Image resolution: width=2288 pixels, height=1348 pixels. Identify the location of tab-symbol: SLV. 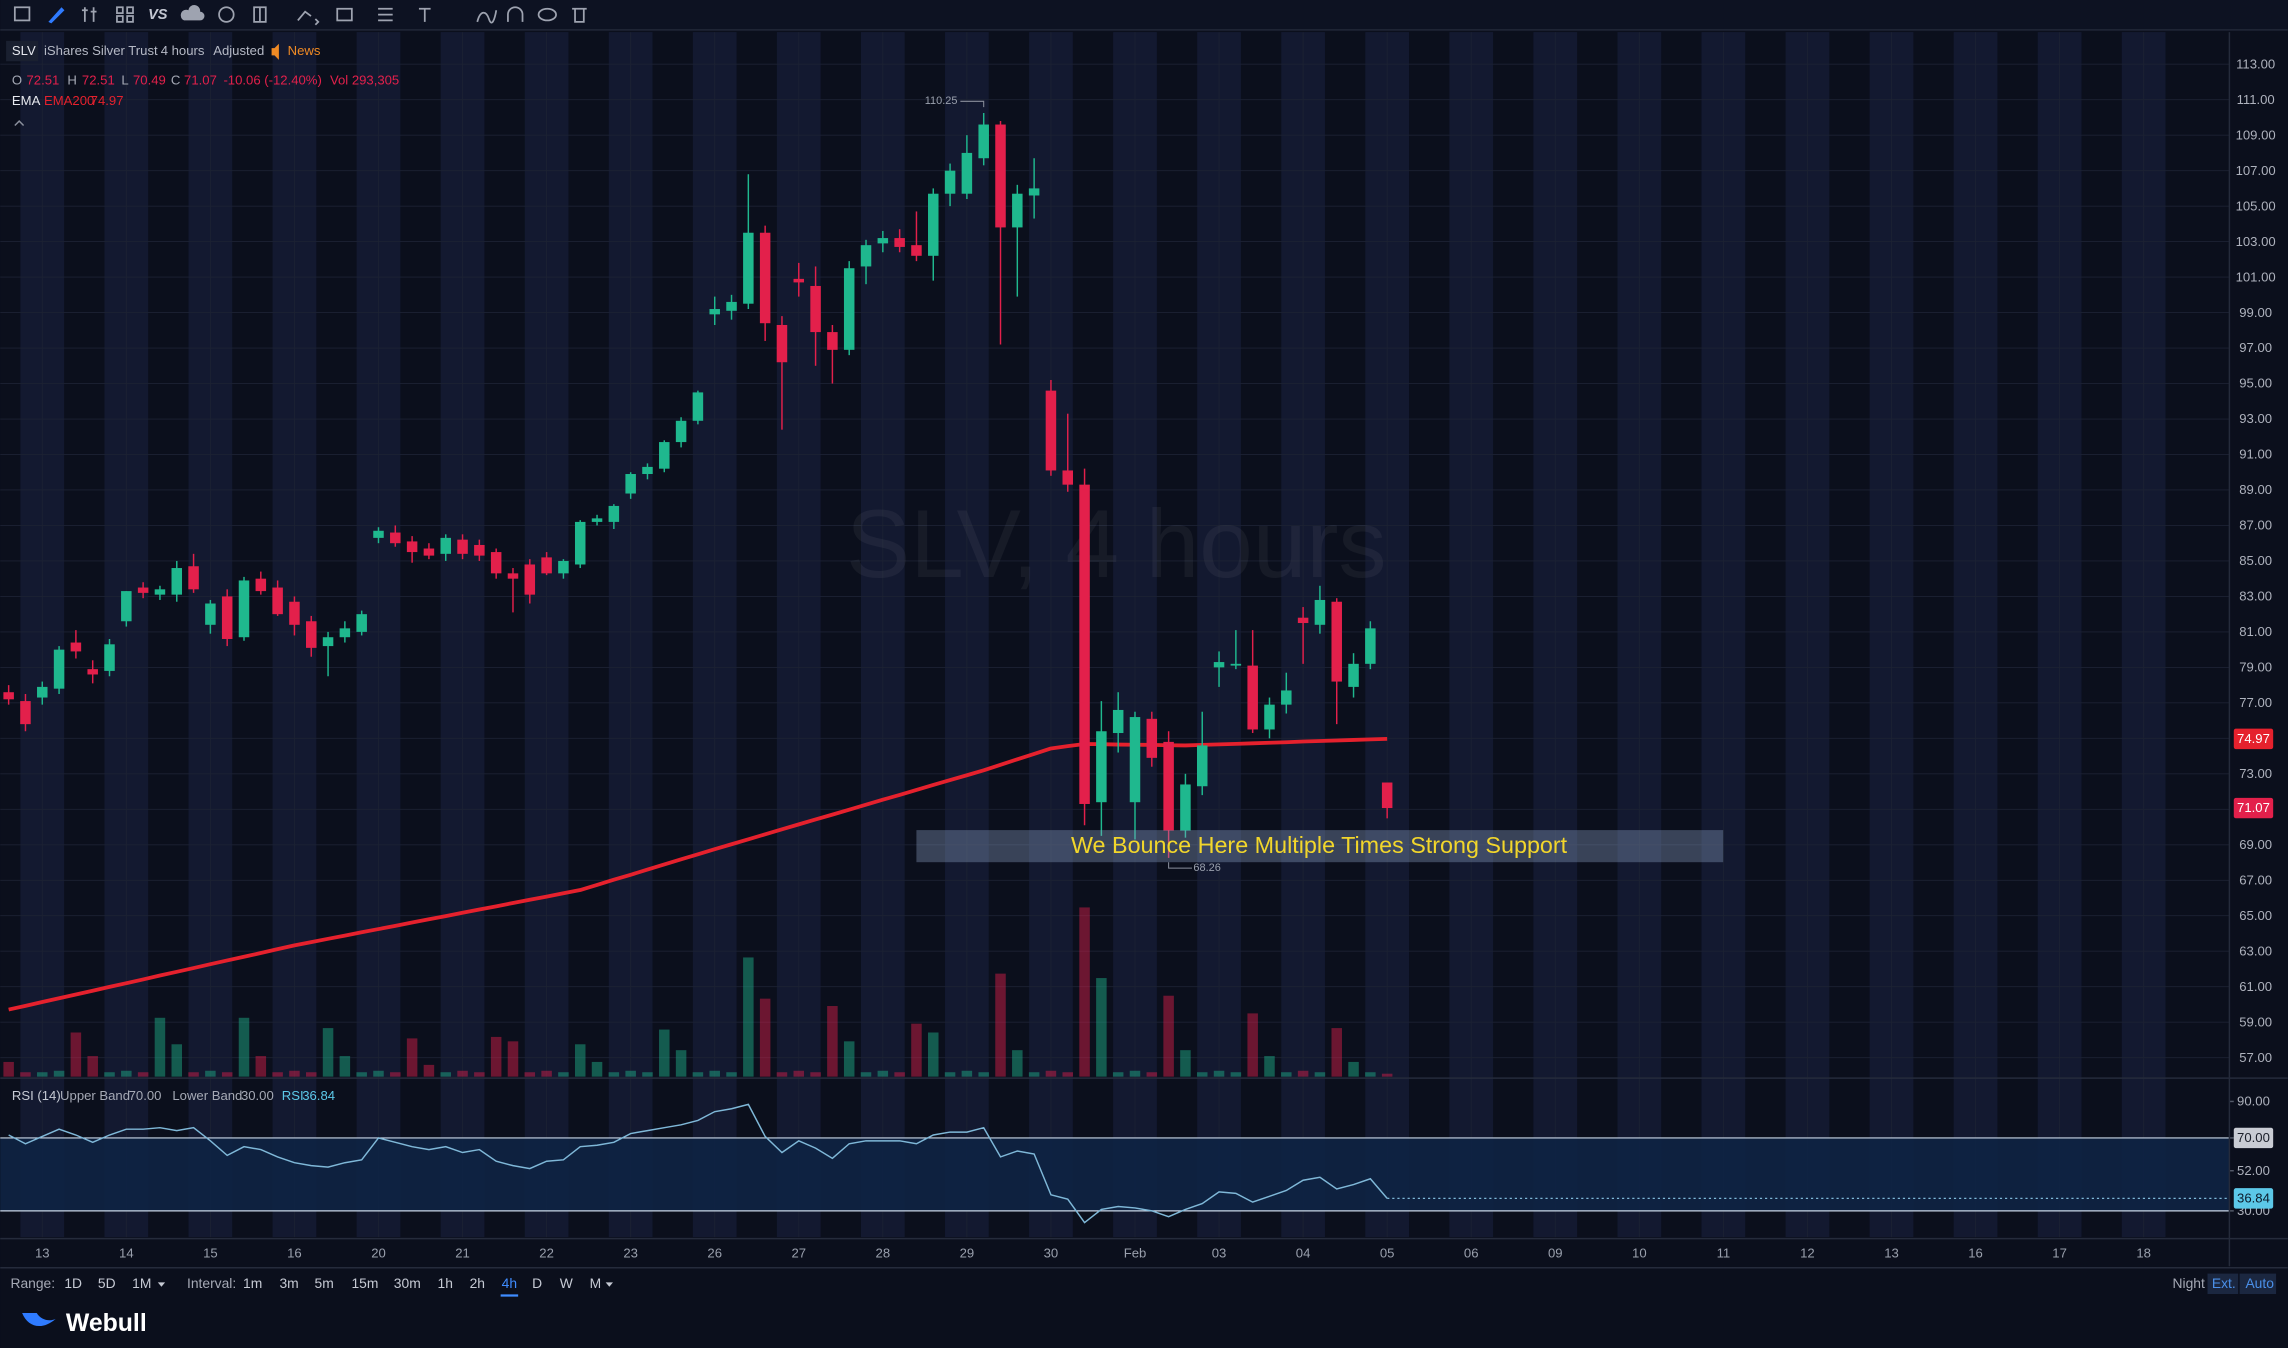
(24, 50).